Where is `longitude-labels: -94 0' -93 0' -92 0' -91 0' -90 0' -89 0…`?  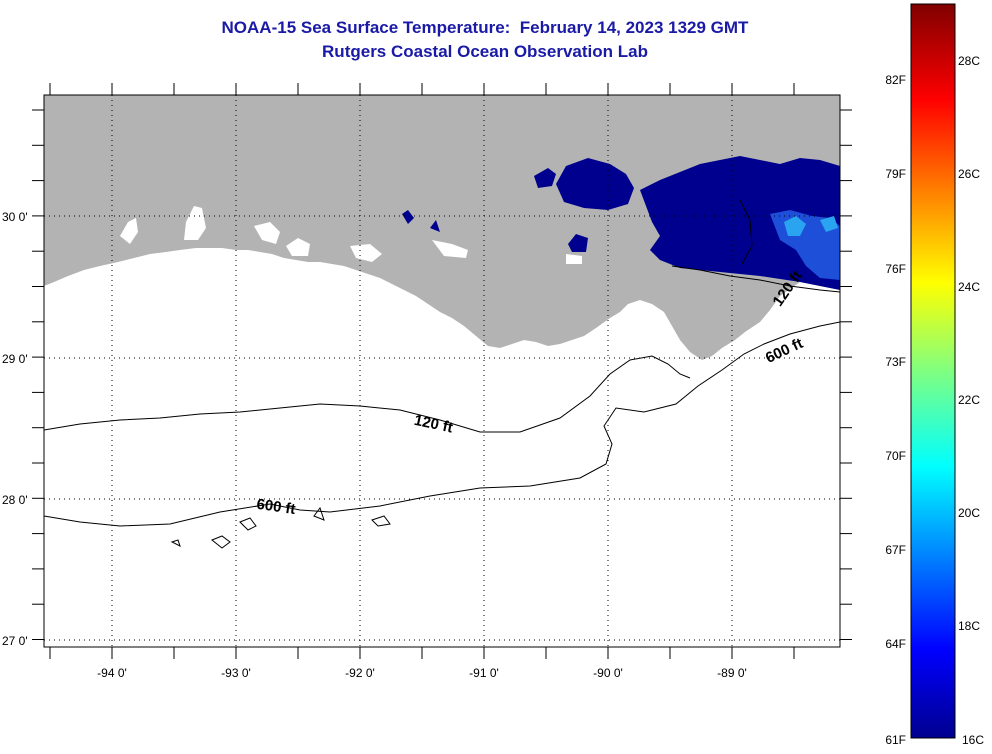 longitude-labels: -94 0' -93 0' -92 0' -91 0' -90 0' -89 0… is located at coordinates (422, 673).